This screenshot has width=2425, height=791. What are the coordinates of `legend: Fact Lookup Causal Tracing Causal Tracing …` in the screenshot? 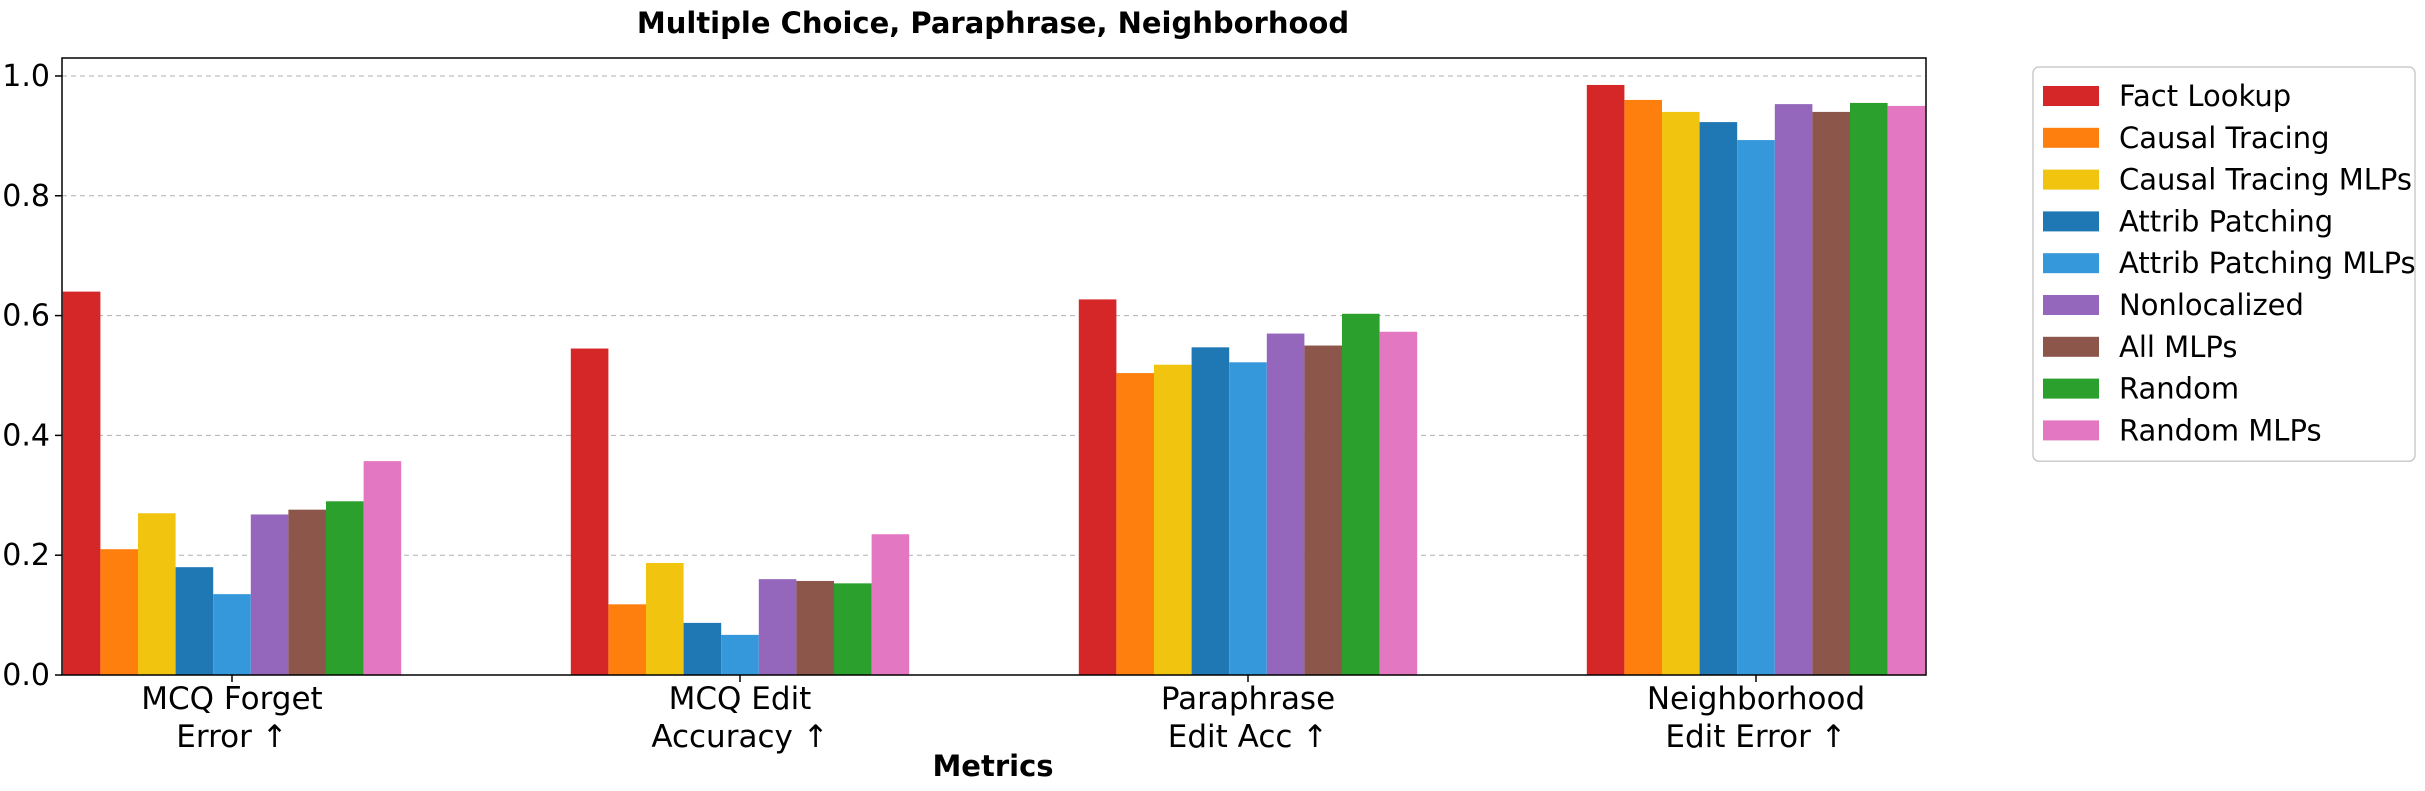 It's located at (2224, 264).